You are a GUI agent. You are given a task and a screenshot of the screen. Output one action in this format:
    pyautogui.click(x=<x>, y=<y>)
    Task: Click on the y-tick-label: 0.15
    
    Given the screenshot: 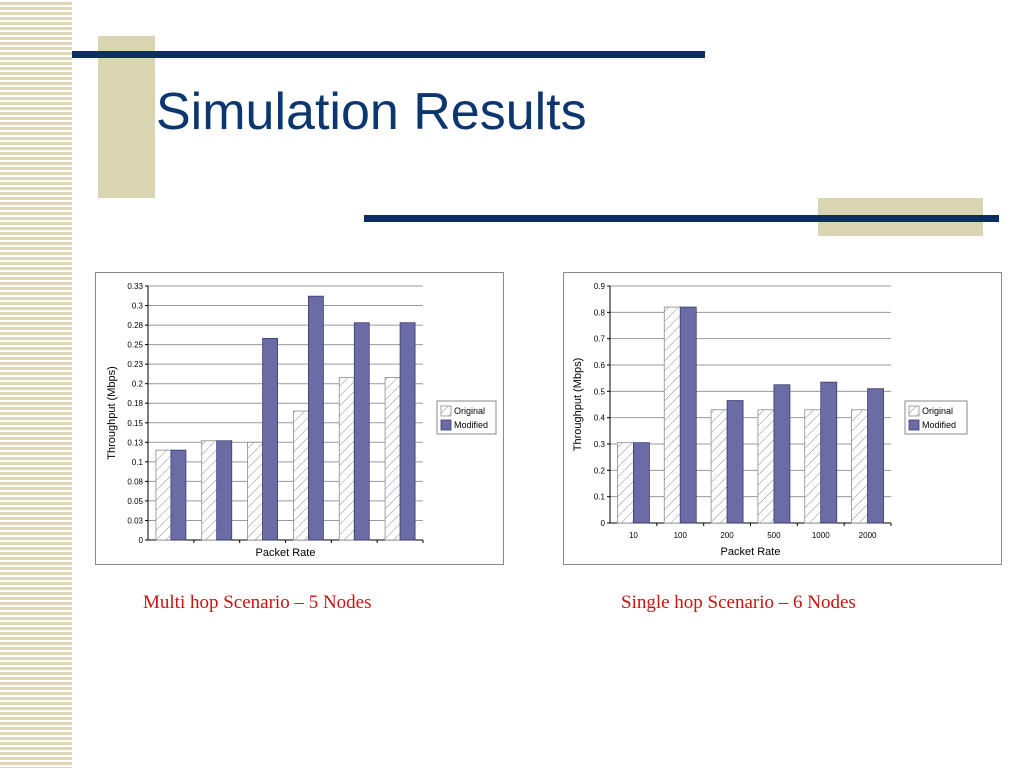 What is the action you would take?
    pyautogui.click(x=135, y=423)
    